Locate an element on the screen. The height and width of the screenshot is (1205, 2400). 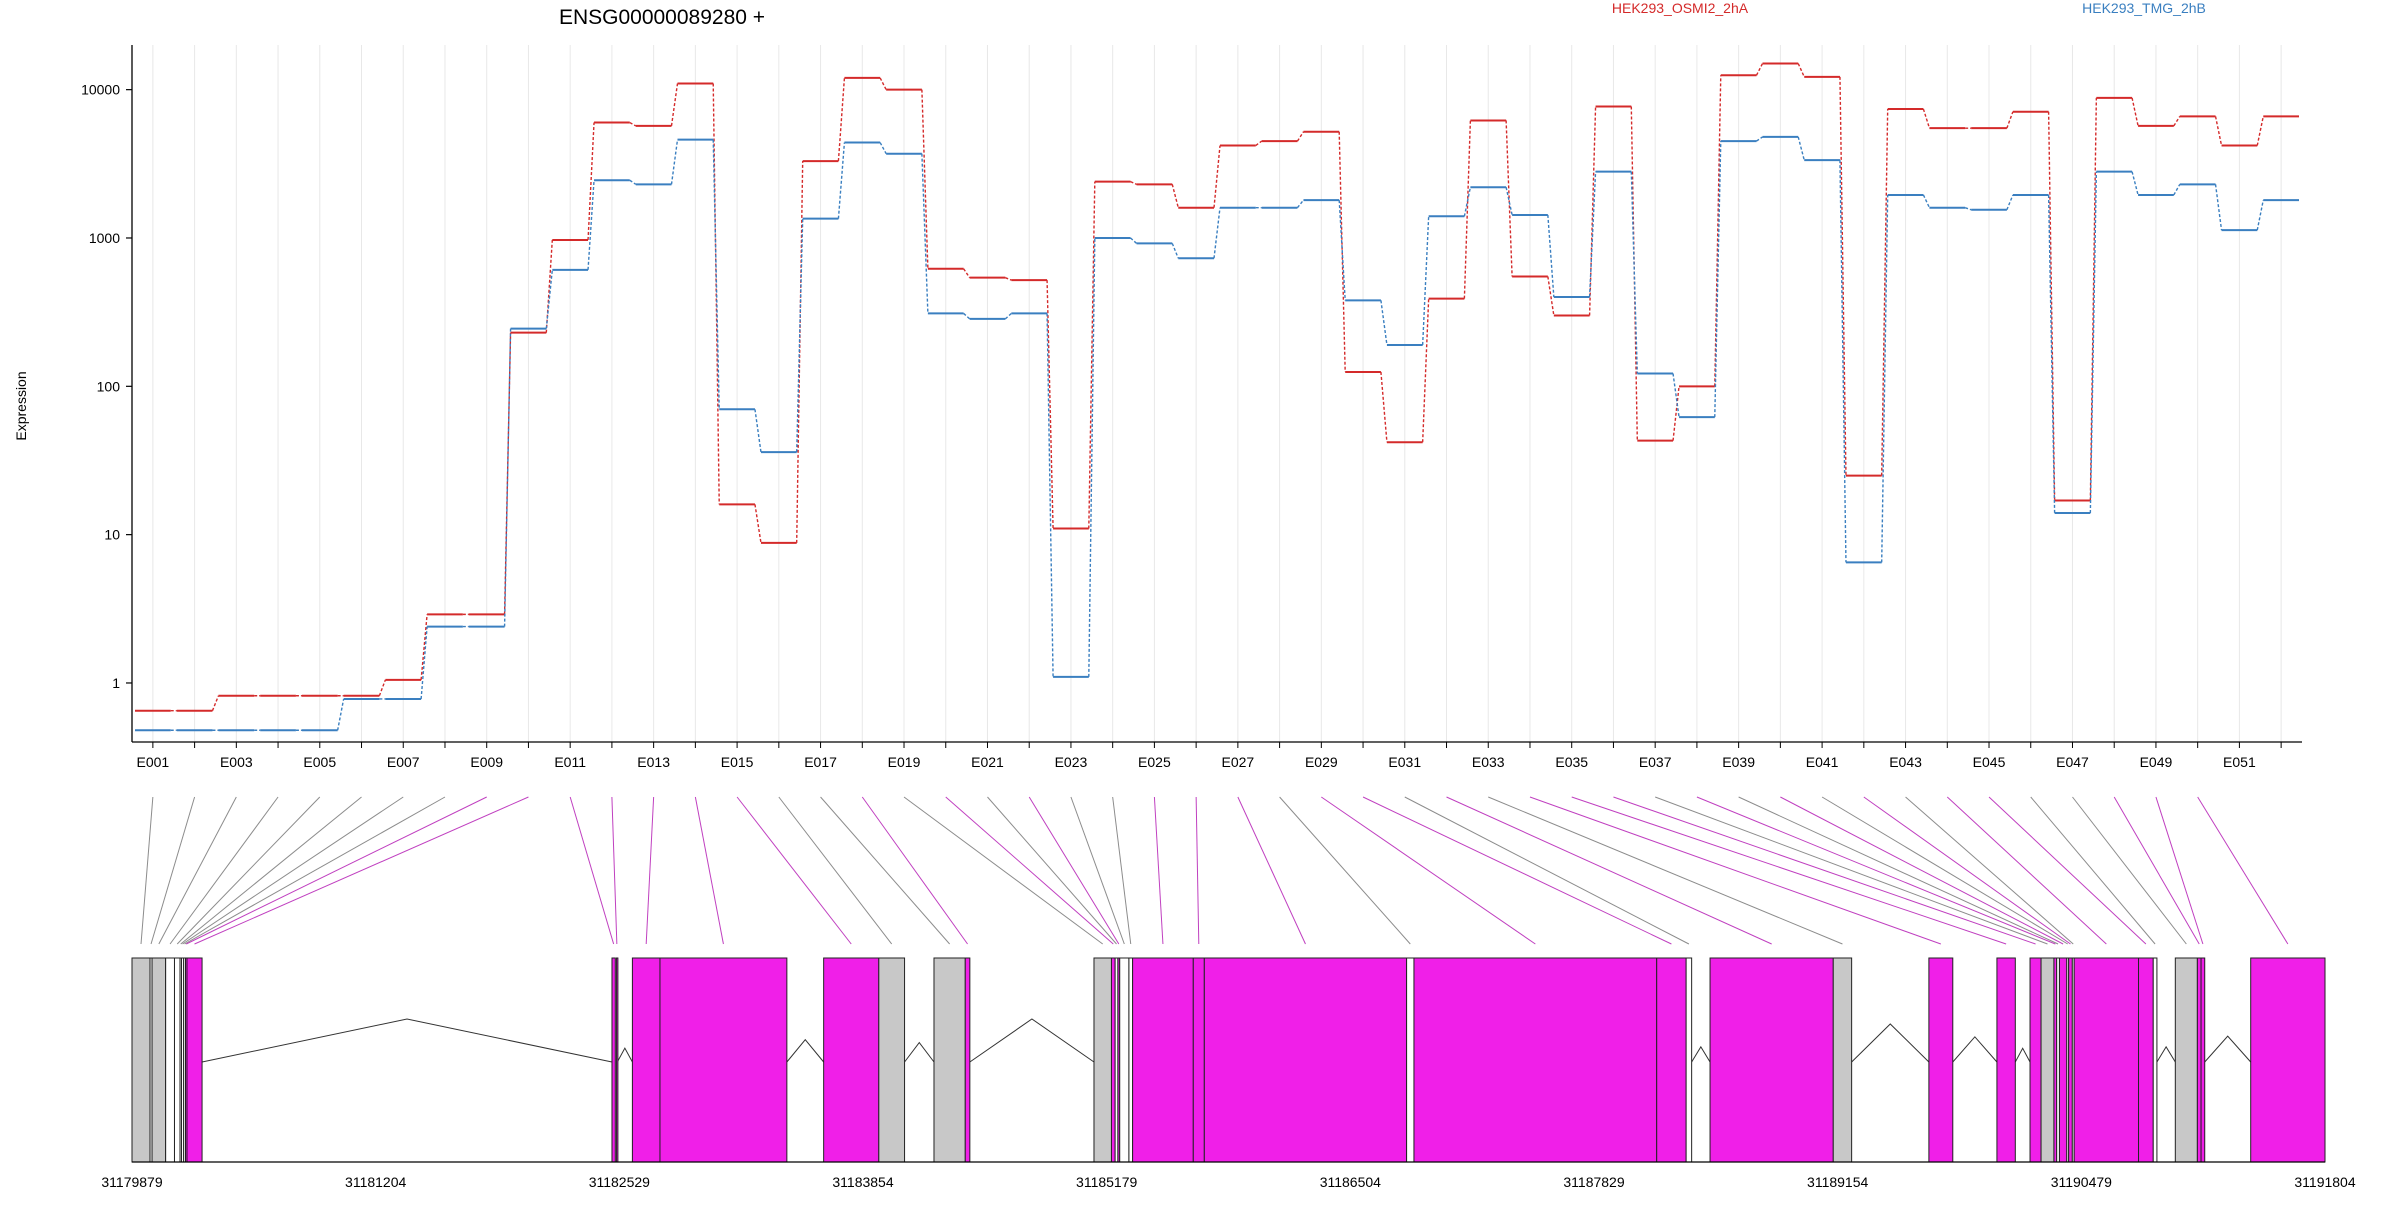
connector-E045 is located at coordinates (2067, 870).